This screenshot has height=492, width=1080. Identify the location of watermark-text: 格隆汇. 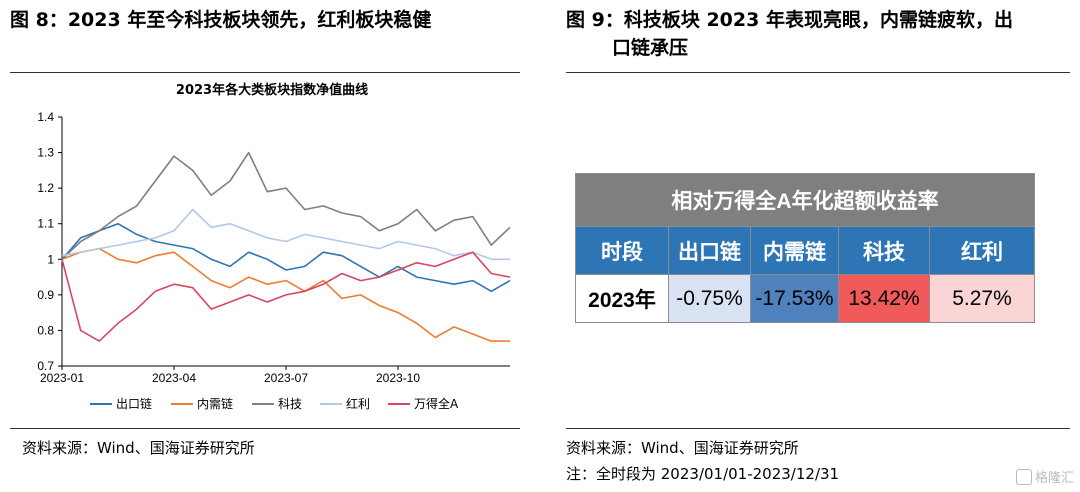
(1054, 478).